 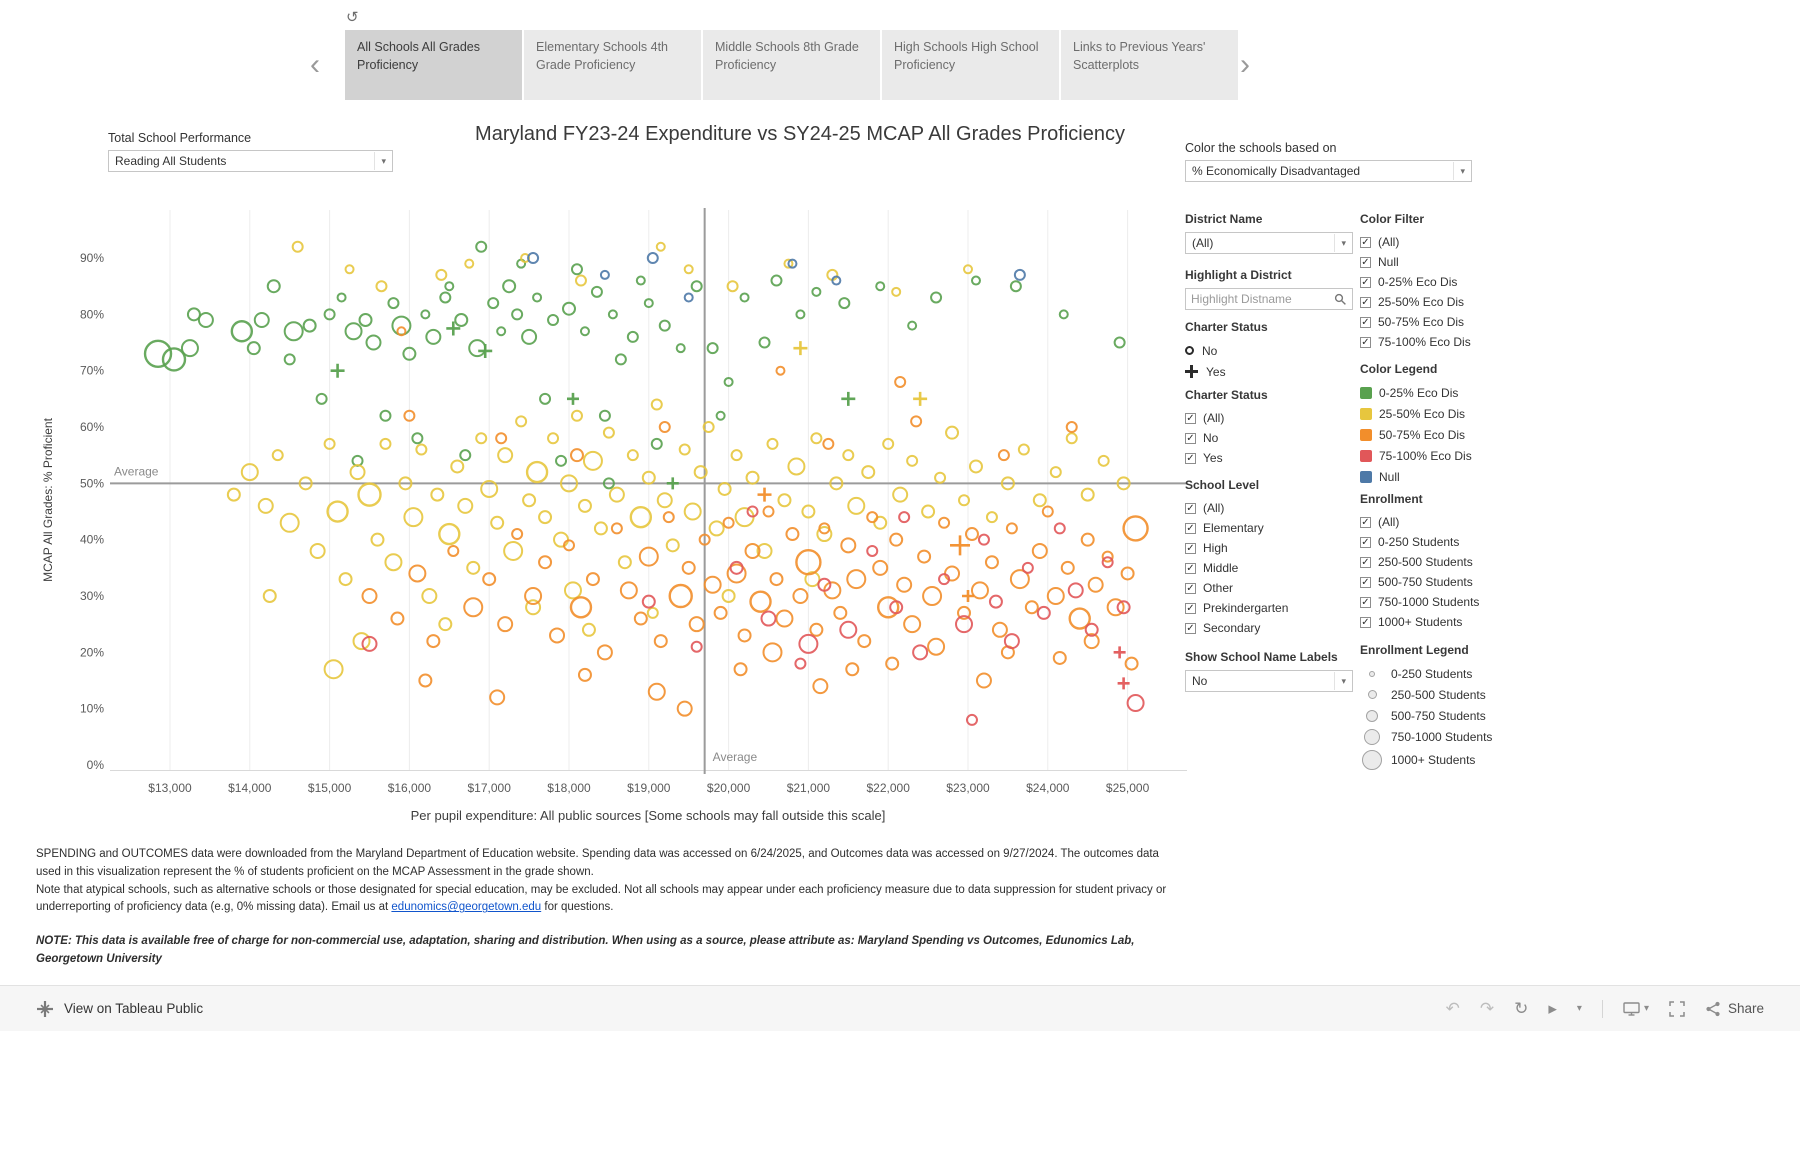 I want to click on redo-icon: ↷, so click(x=1487, y=1008).